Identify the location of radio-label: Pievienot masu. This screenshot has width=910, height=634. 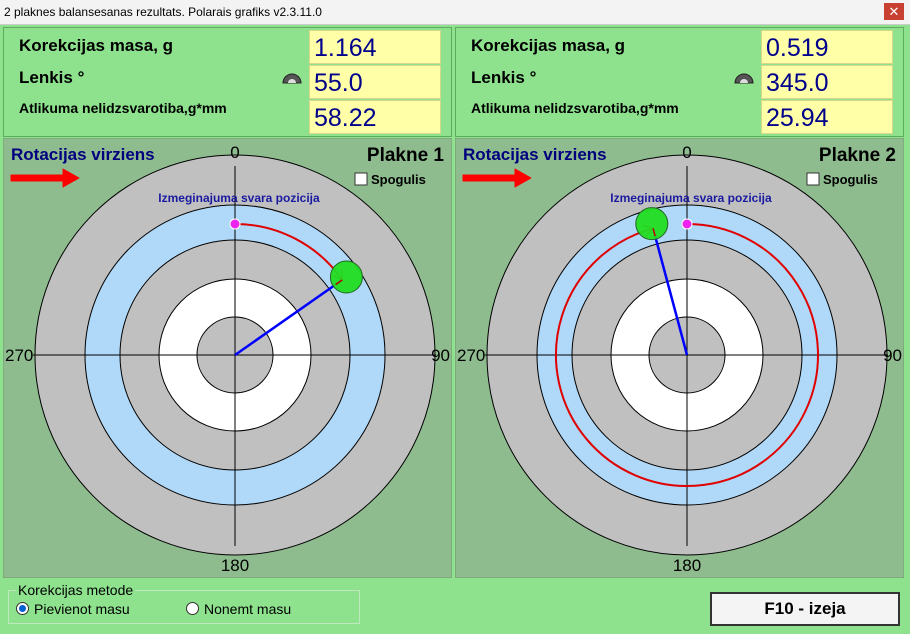
(82, 609).